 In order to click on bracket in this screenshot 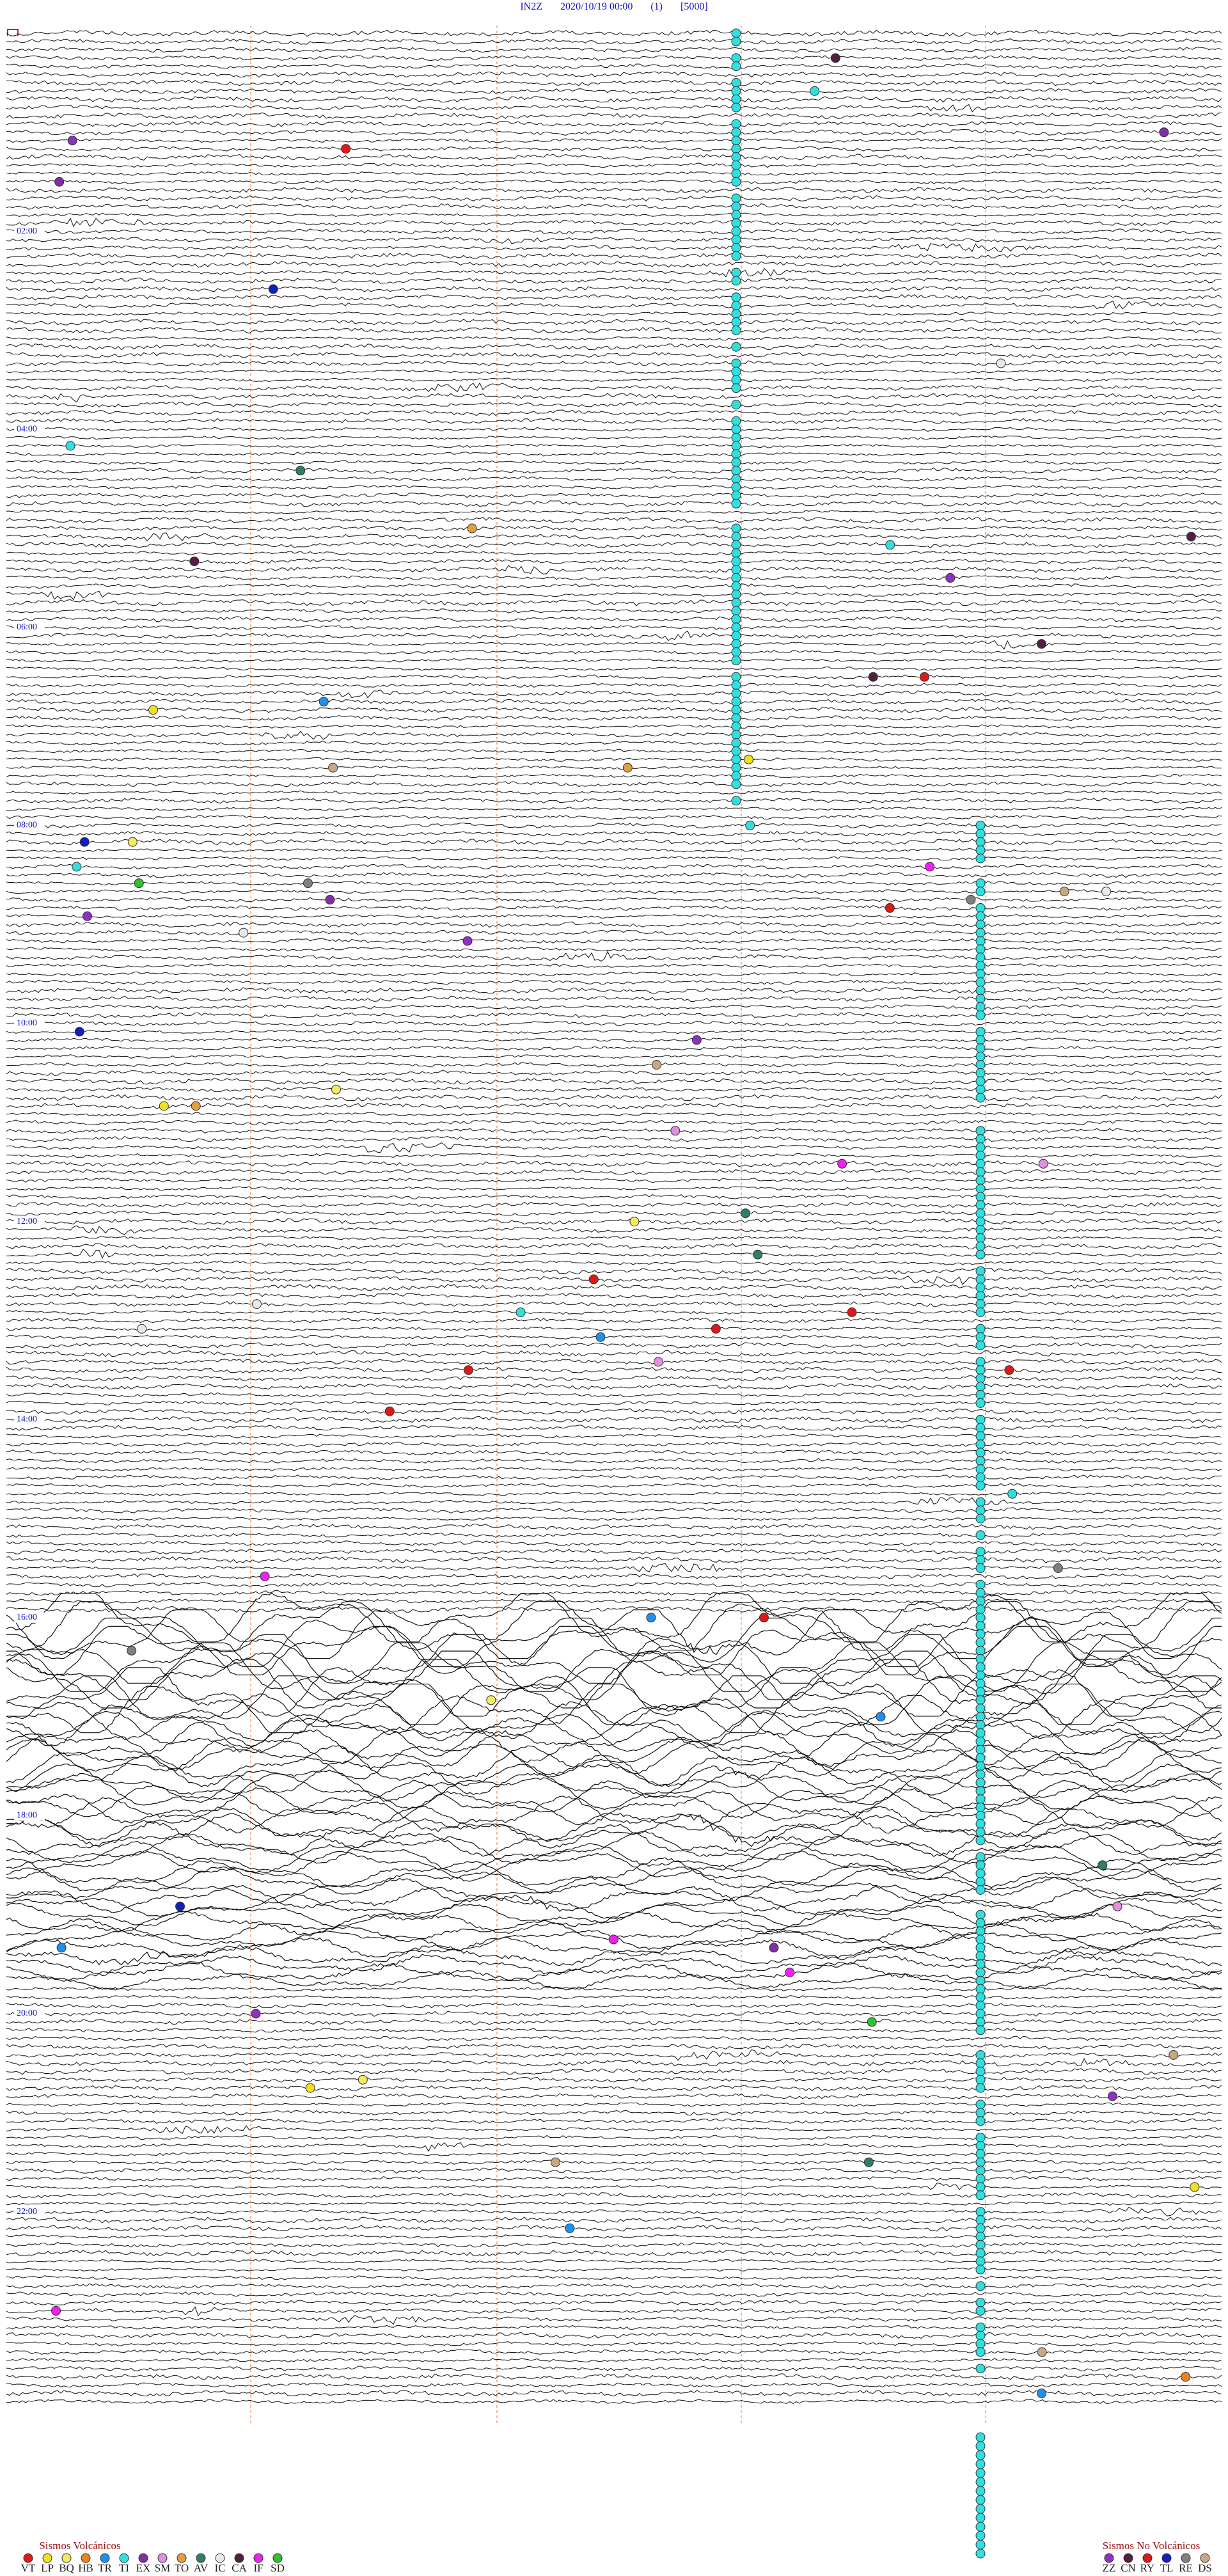, I will do `click(13, 32)`.